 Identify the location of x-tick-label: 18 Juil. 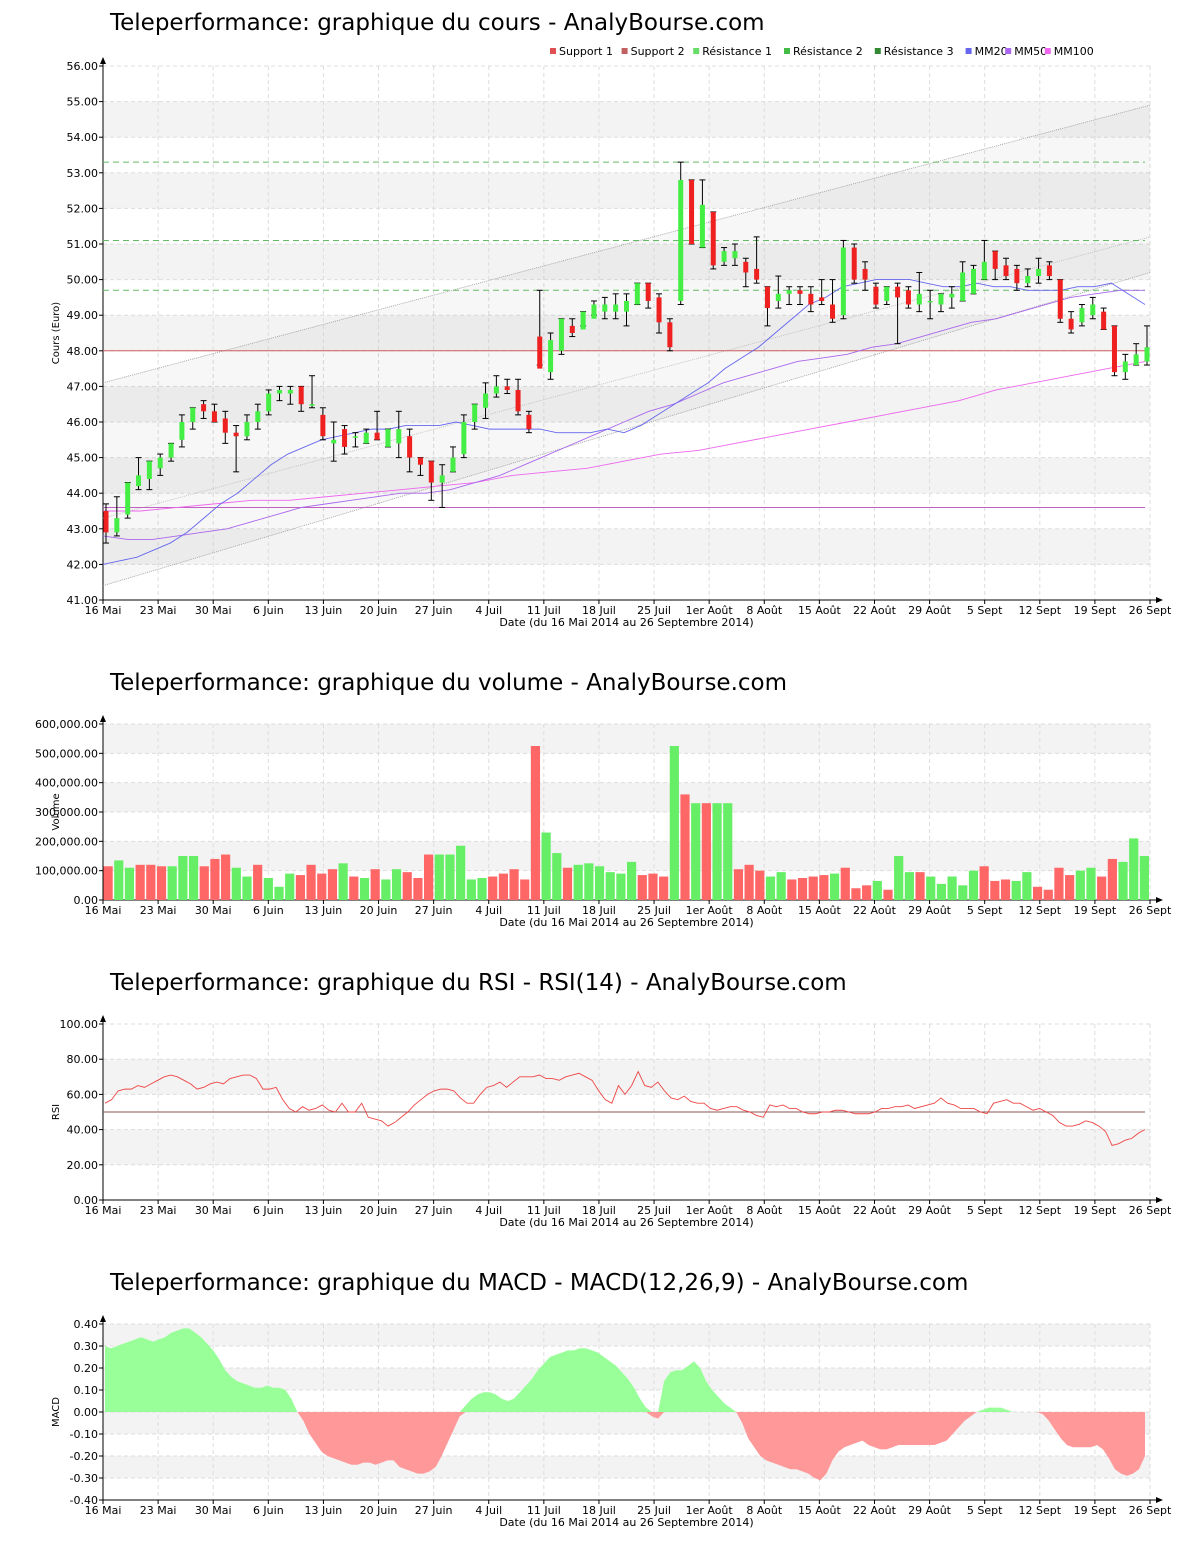
(599, 610).